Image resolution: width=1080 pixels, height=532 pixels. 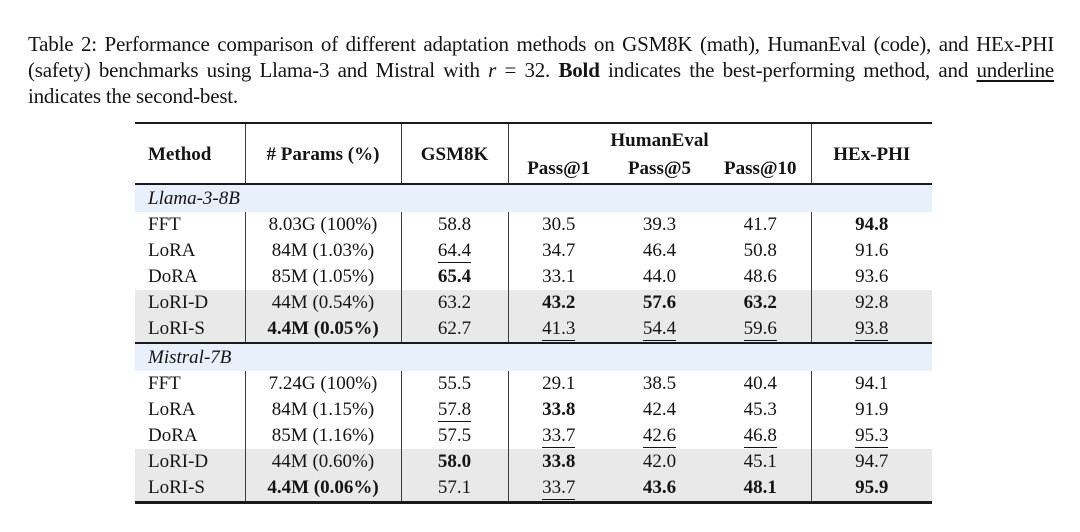 What do you see at coordinates (455, 225) in the screenshot?
I see `cell-gsm8k: 58.8` at bounding box center [455, 225].